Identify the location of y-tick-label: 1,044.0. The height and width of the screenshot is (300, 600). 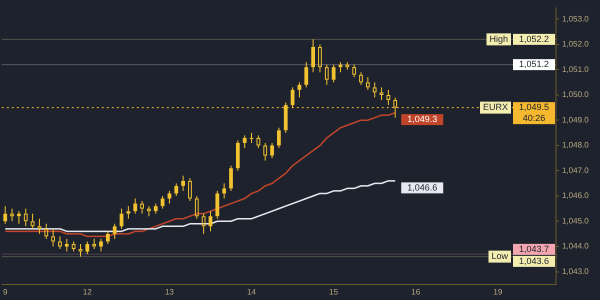
(576, 246).